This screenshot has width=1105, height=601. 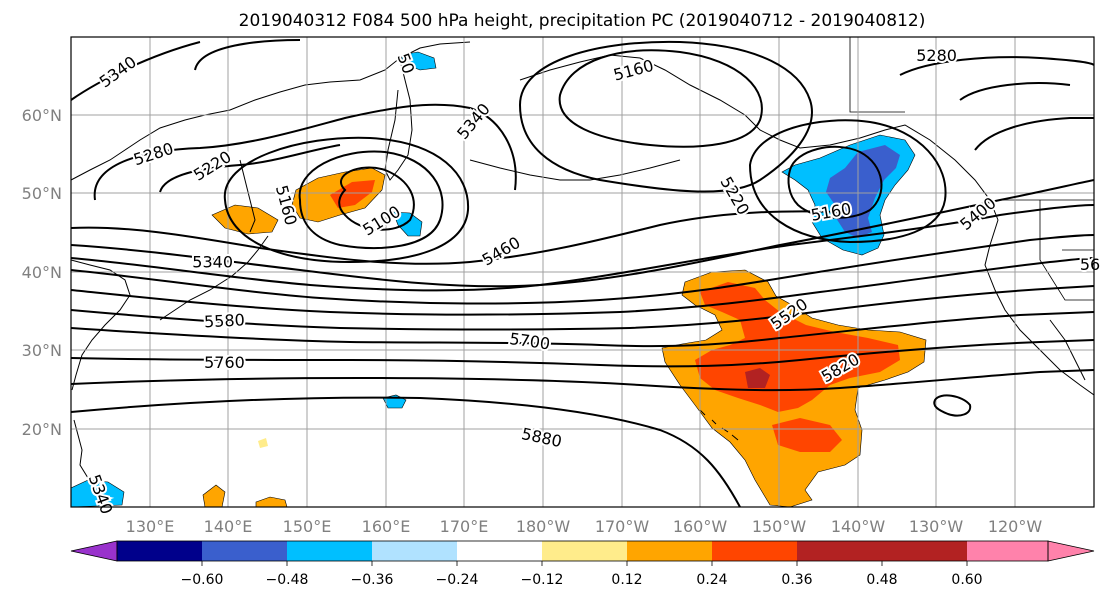 I want to click on coast-korea-china, so click(x=101, y=325).